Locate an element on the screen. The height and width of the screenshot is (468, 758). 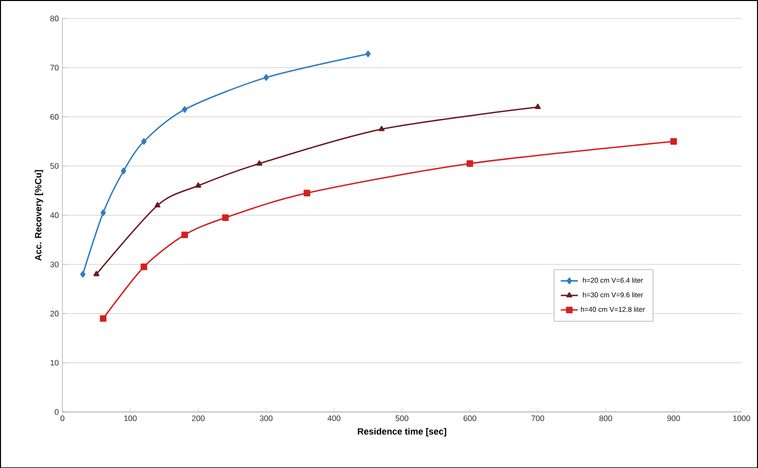
x-axis-title: Residence time [sec] is located at coordinates (402, 432).